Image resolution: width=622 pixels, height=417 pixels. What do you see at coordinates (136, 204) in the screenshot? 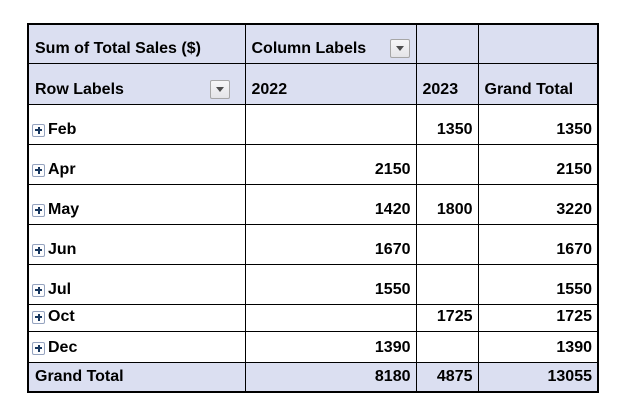
I see `row-label-cell: May` at bounding box center [136, 204].